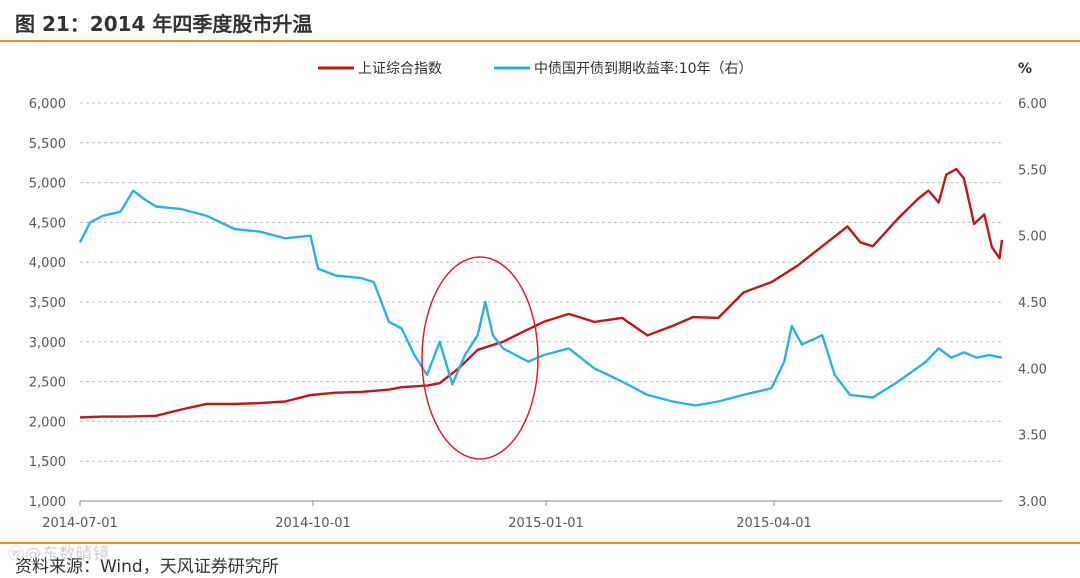  Describe the element at coordinates (47, 184) in the screenshot. I see `left-tick-label: 5,000` at that location.